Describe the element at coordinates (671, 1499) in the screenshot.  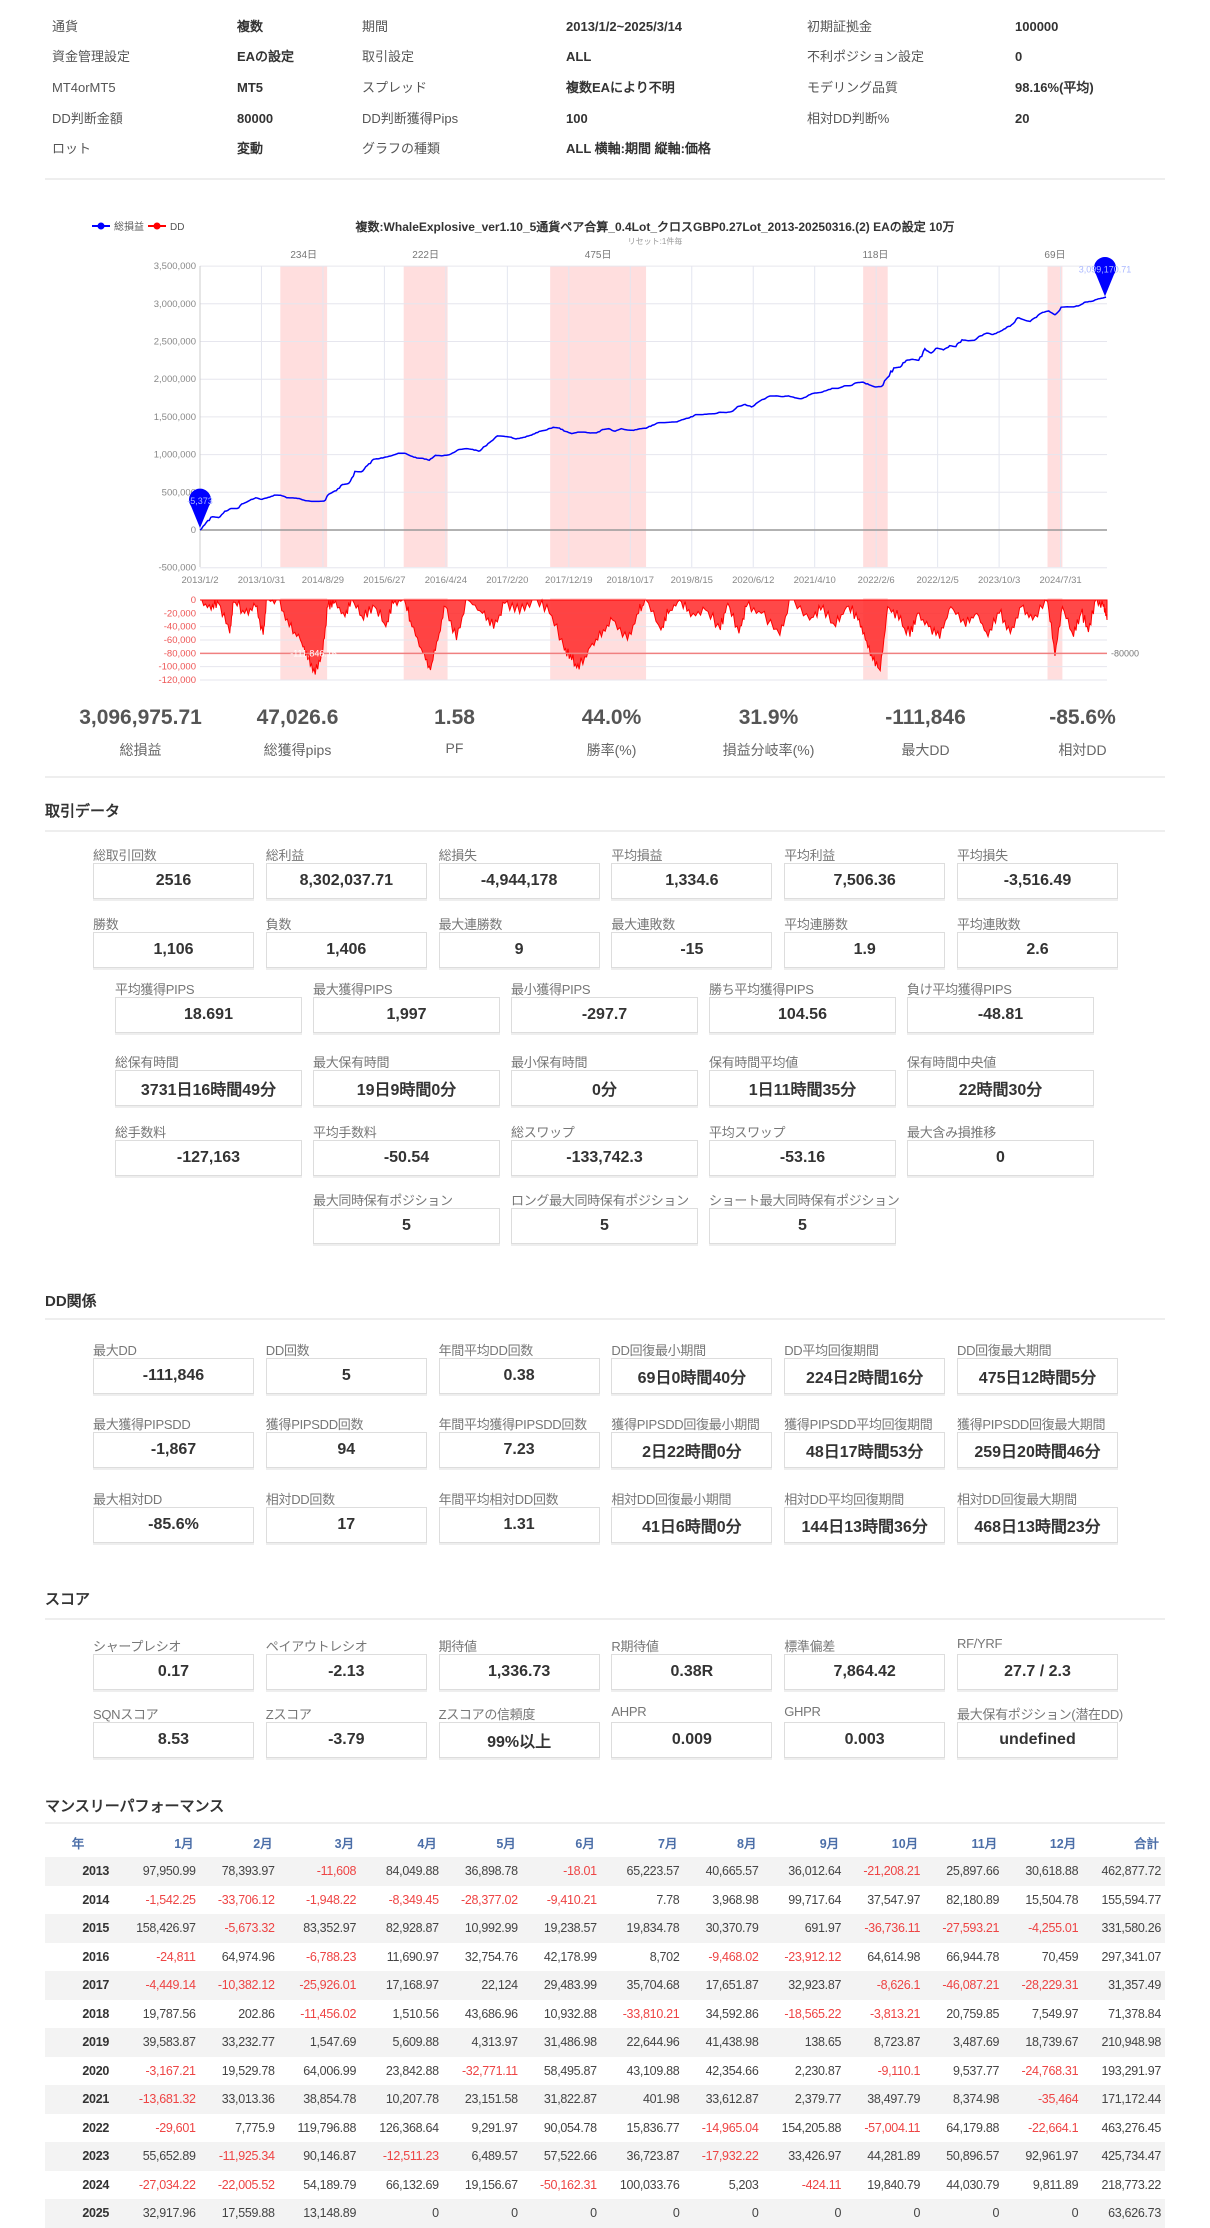
I see `stat-label: 相対DD回復最小期間` at that location.